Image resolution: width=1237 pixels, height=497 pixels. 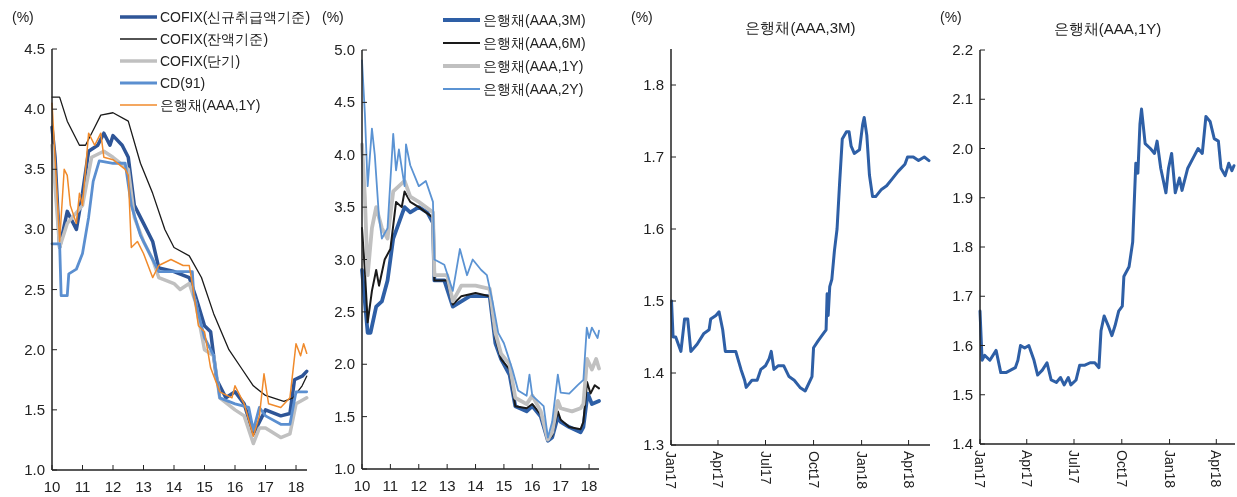 I want to click on legend-label: CD(91), so click(x=183, y=83).